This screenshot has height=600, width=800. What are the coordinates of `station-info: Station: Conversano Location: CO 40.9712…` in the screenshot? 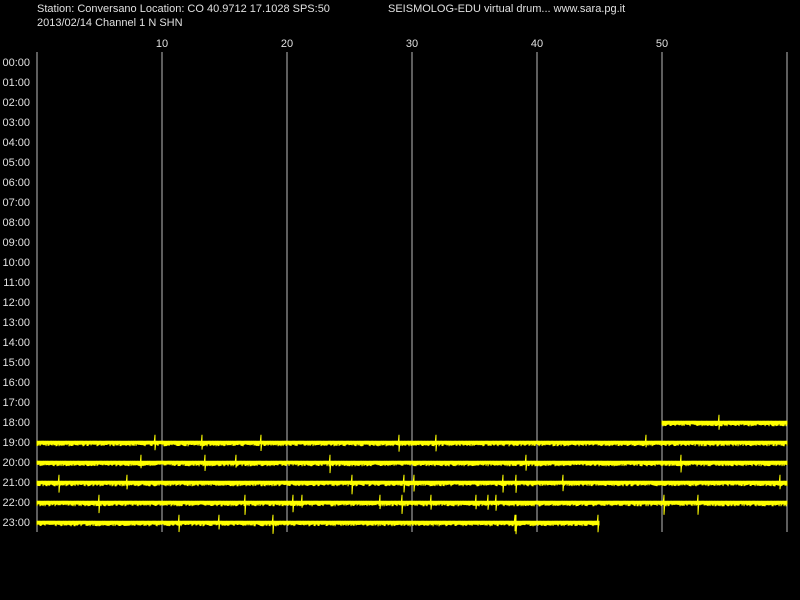 It's located at (183, 9).